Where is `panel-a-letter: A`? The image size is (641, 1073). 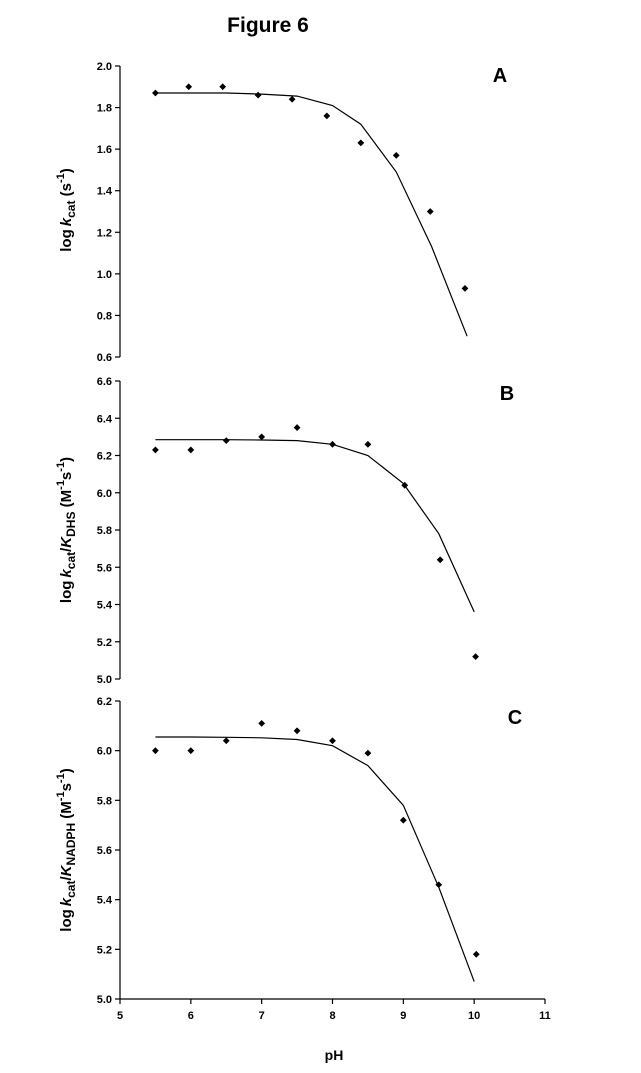
panel-a-letter: A is located at coordinates (500, 76).